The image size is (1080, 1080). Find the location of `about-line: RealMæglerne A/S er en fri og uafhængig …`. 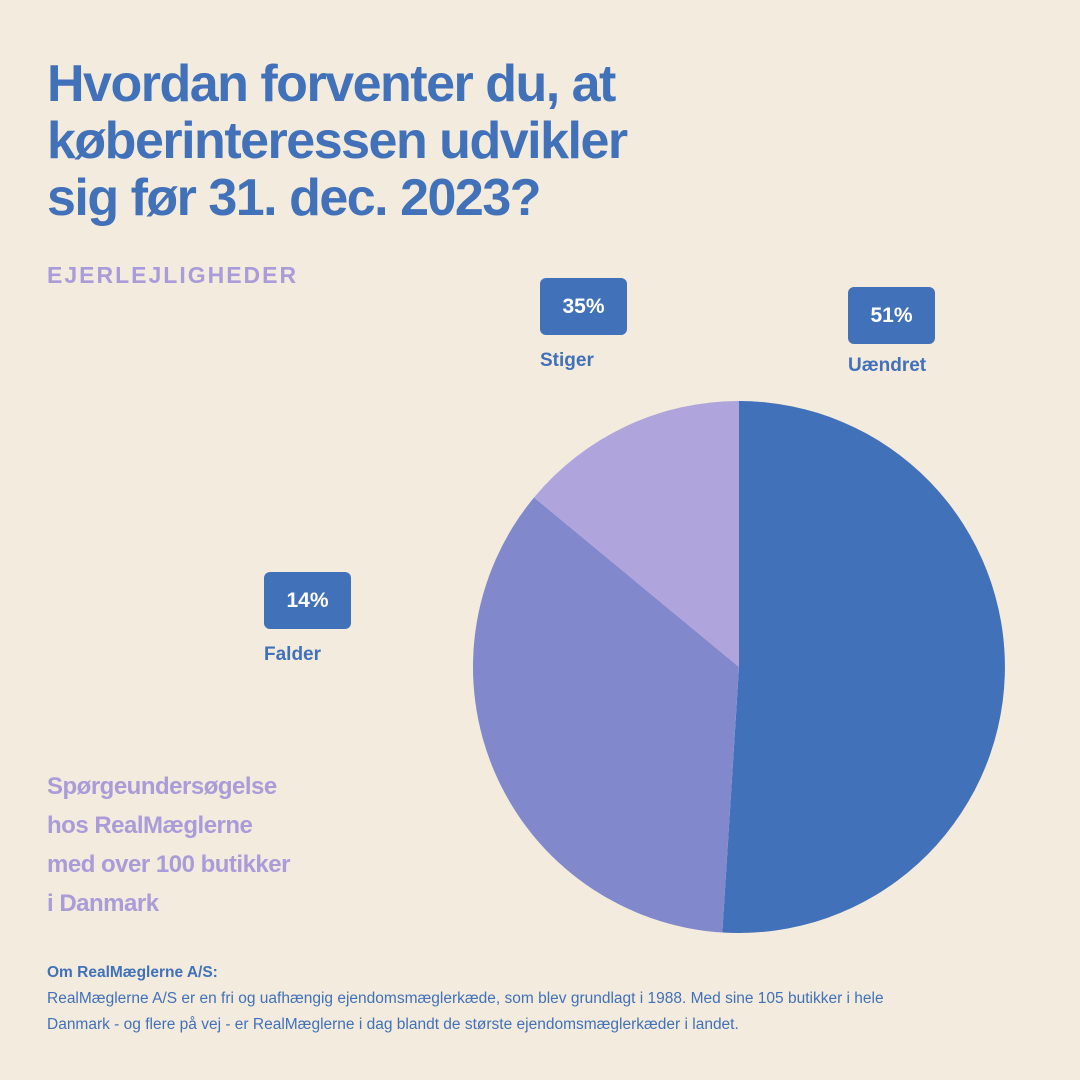

about-line: RealMæglerne A/S er en fri og uafhængig … is located at coordinates (465, 998).